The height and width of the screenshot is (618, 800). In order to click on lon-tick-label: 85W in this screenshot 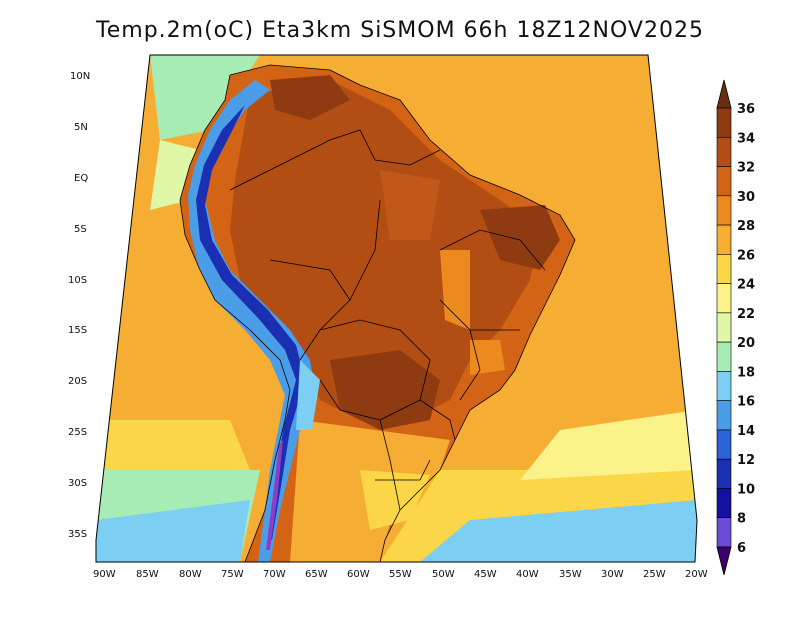, I will do `click(147, 574)`.